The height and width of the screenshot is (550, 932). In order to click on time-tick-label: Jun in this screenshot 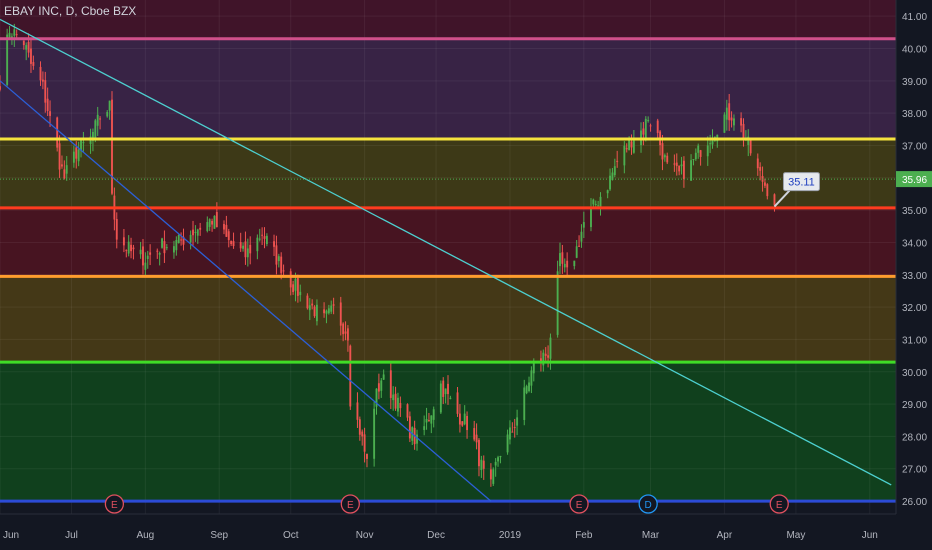, I will do `click(870, 535)`.